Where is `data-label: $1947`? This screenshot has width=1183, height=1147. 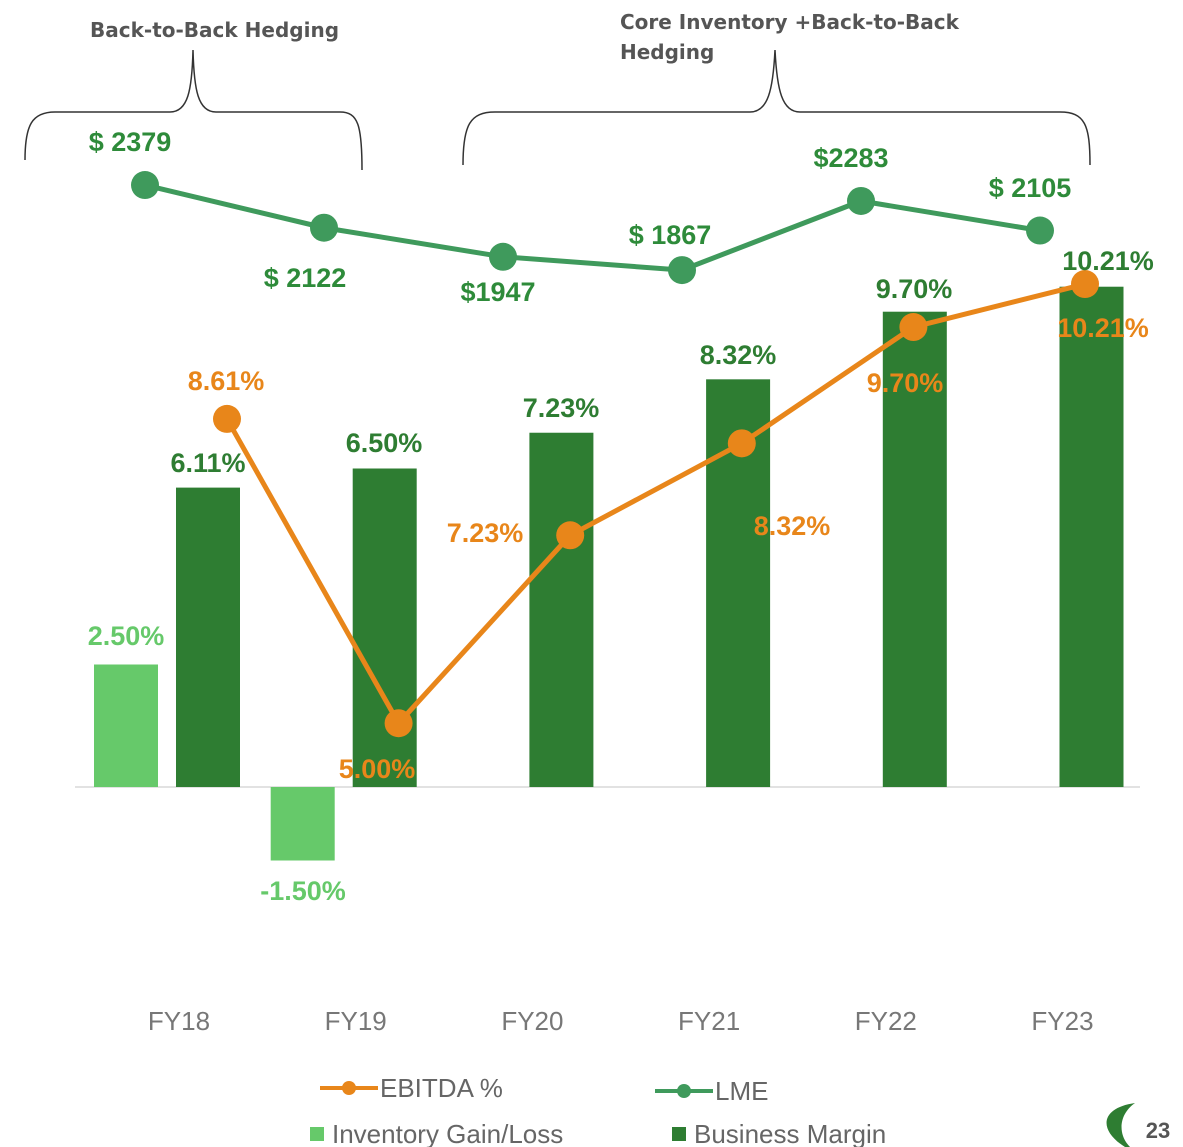
data-label: $1947 is located at coordinates (497, 292).